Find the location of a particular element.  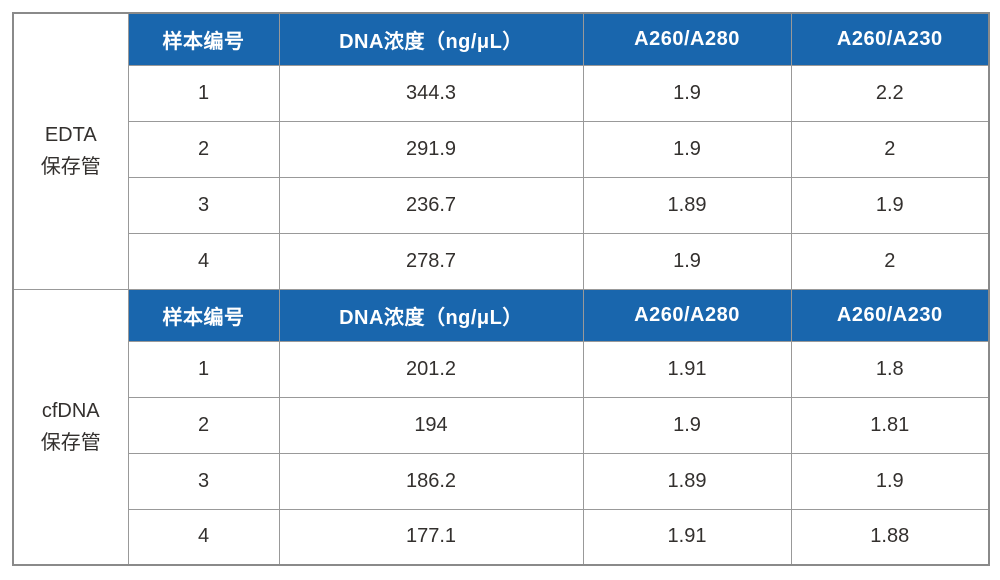

cell-dna-concentration: 201.2 is located at coordinates (431, 369).